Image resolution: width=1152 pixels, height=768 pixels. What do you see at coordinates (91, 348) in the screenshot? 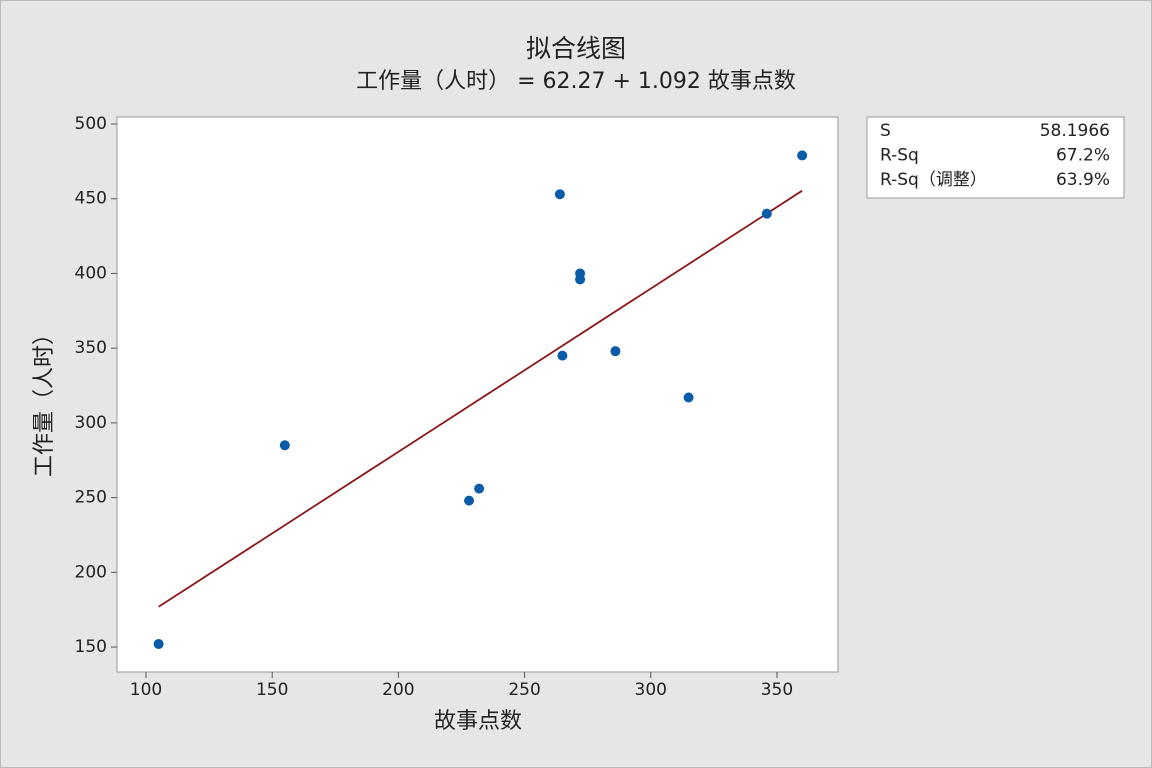
I see `y-tick-label: 350` at bounding box center [91, 348].